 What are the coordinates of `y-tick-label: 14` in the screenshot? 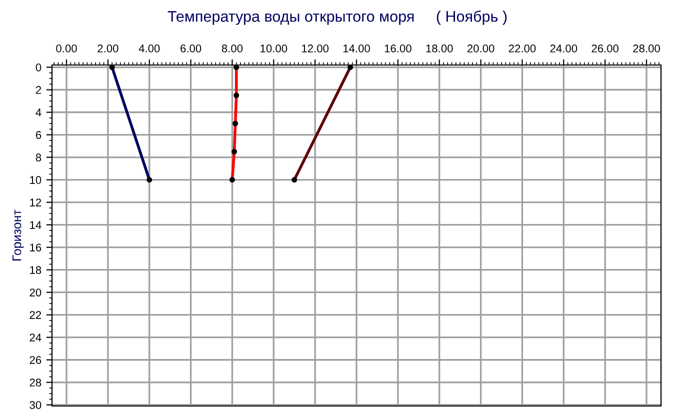 It's located at (36, 225).